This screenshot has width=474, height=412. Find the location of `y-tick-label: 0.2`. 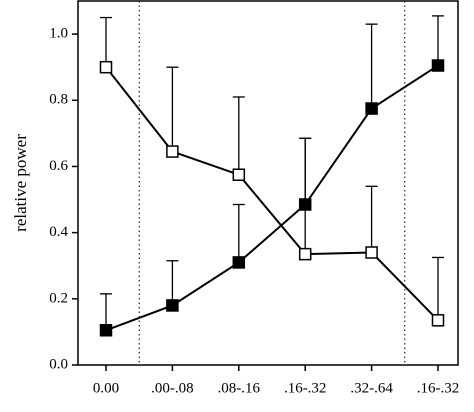

y-tick-label: 0.2 is located at coordinates (58, 298).